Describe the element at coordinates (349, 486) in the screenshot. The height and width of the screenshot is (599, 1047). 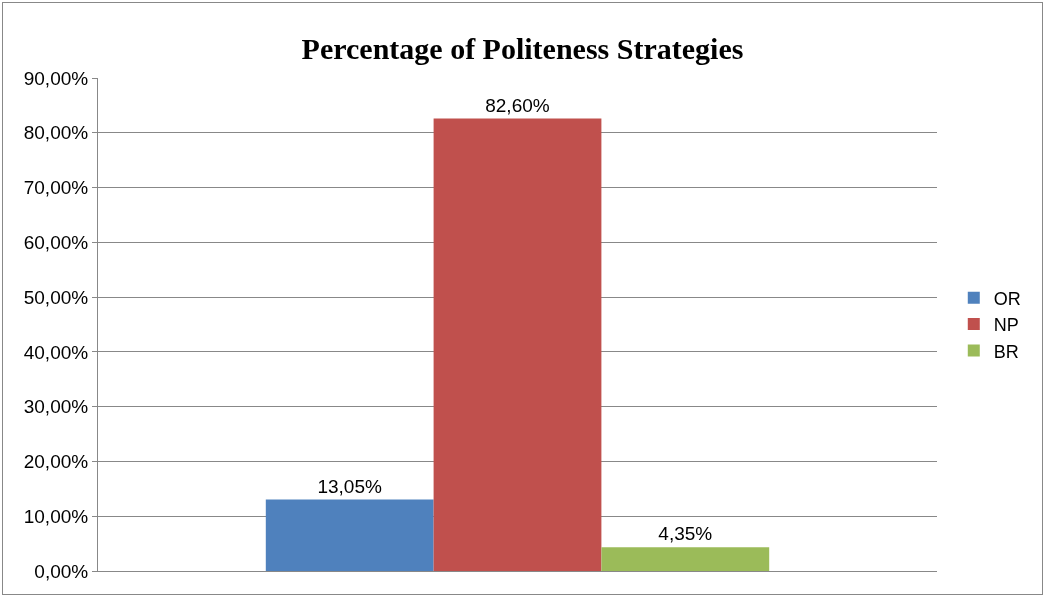
I see `data-label: 13,05%` at that location.